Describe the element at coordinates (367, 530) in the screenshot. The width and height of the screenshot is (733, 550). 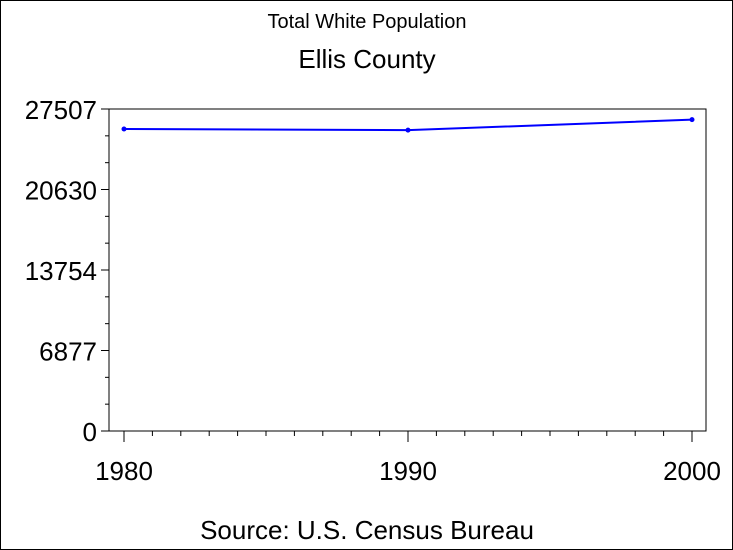
I see `source-footnote: Source: U.S. Census Bureau` at that location.